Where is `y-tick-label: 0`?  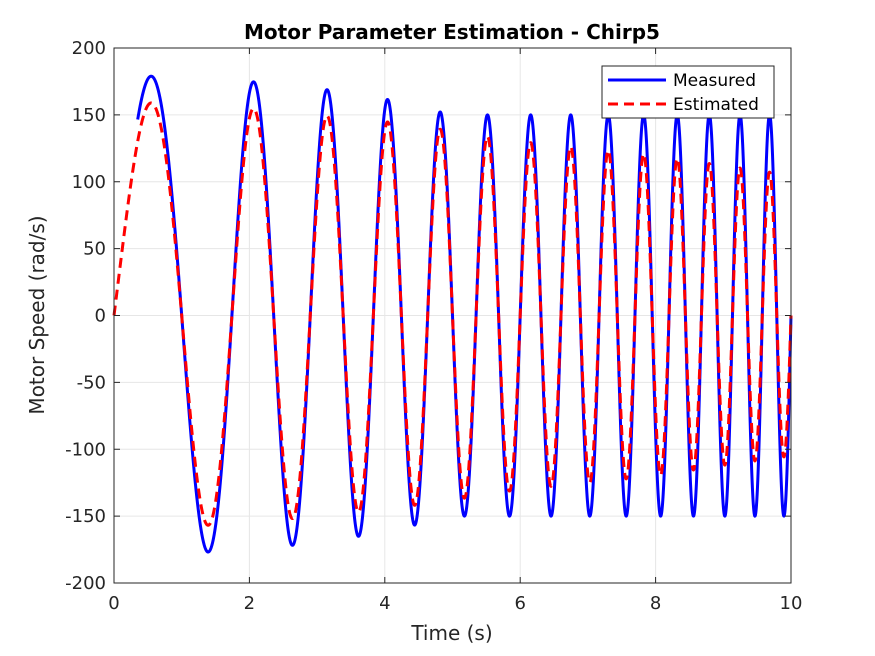
y-tick-label: 0 is located at coordinates (100, 316).